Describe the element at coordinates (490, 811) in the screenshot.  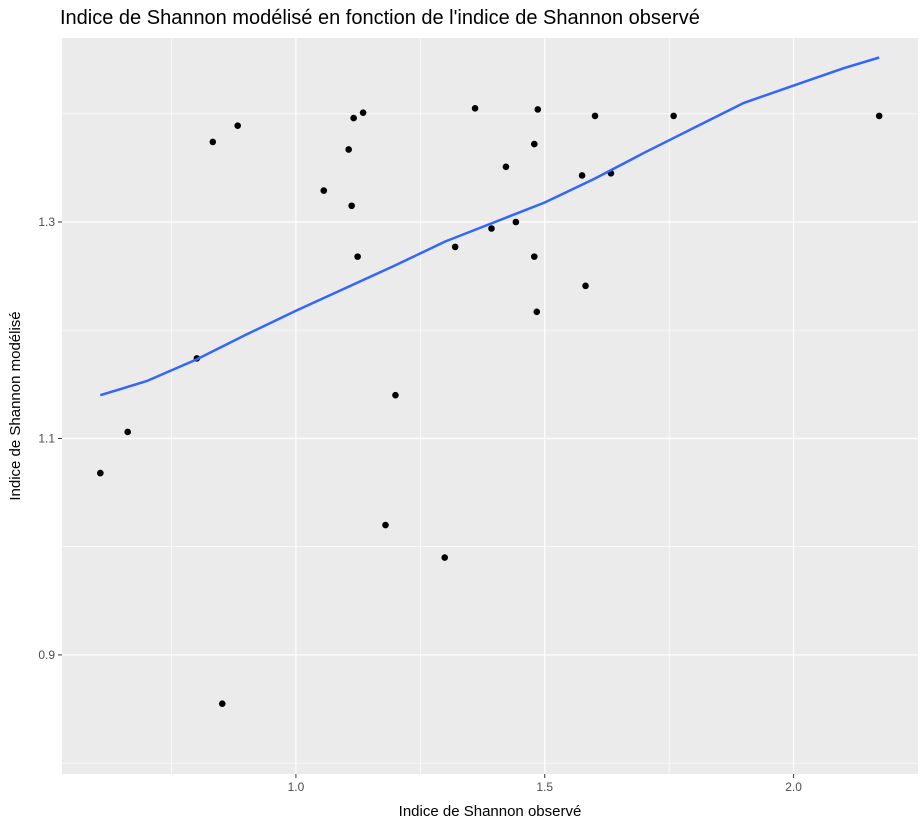
I see `x-axis-title: Indice de Shannon observé` at that location.